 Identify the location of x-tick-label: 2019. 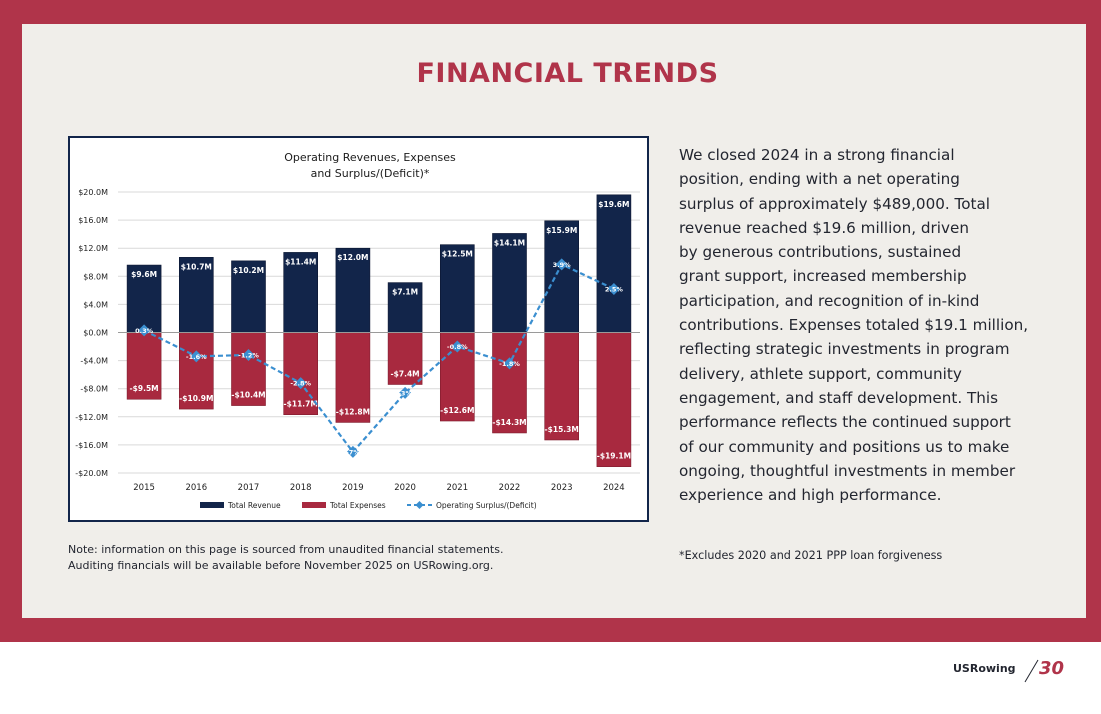
(353, 488).